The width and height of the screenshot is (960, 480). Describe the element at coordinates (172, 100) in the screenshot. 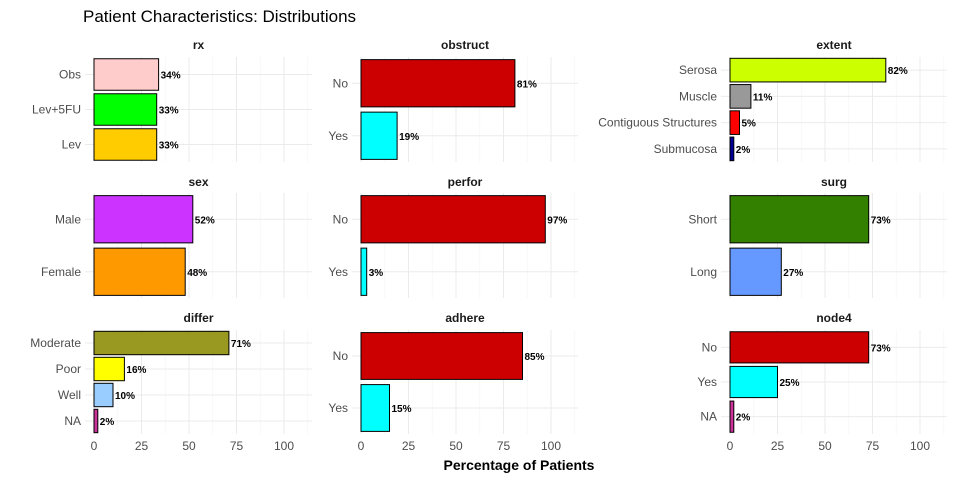

I see `panel-rx: rx Obs 34% Lev+5FU 33% Lev 33%` at that location.